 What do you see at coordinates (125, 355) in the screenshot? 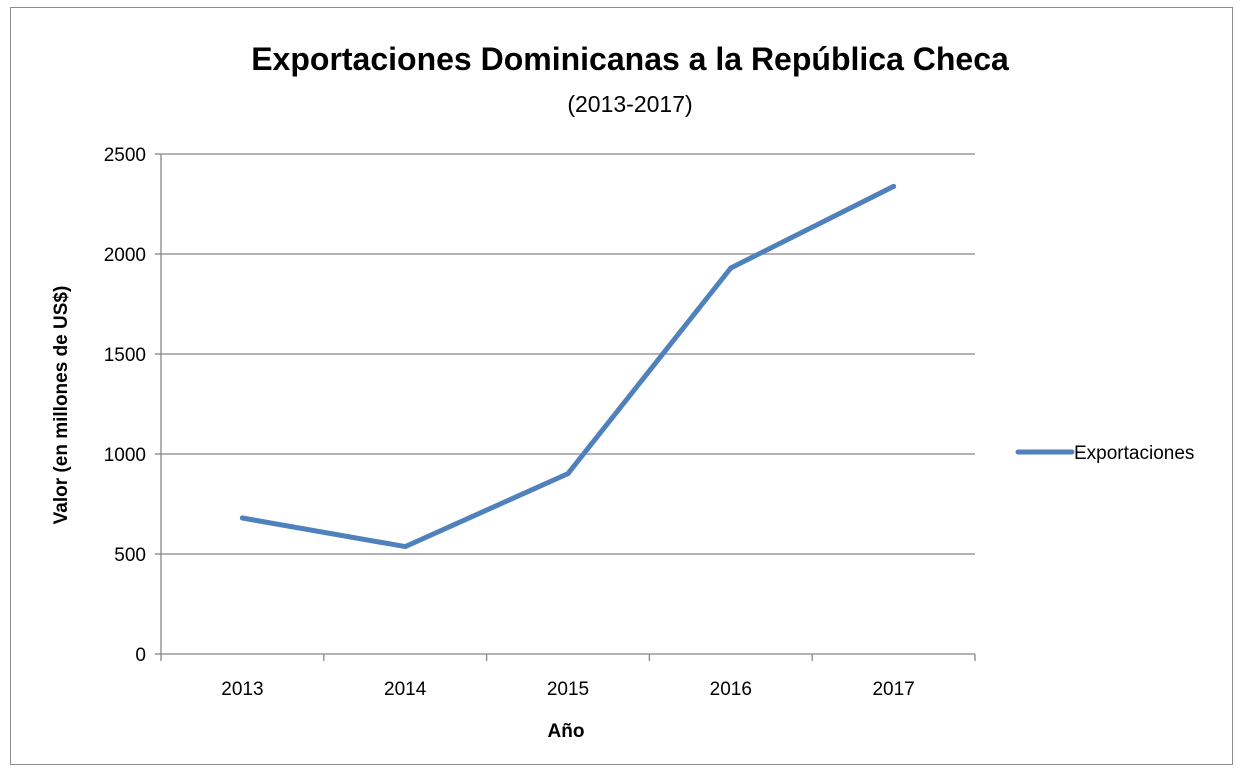
I see `y-tick-label: 1500` at bounding box center [125, 355].